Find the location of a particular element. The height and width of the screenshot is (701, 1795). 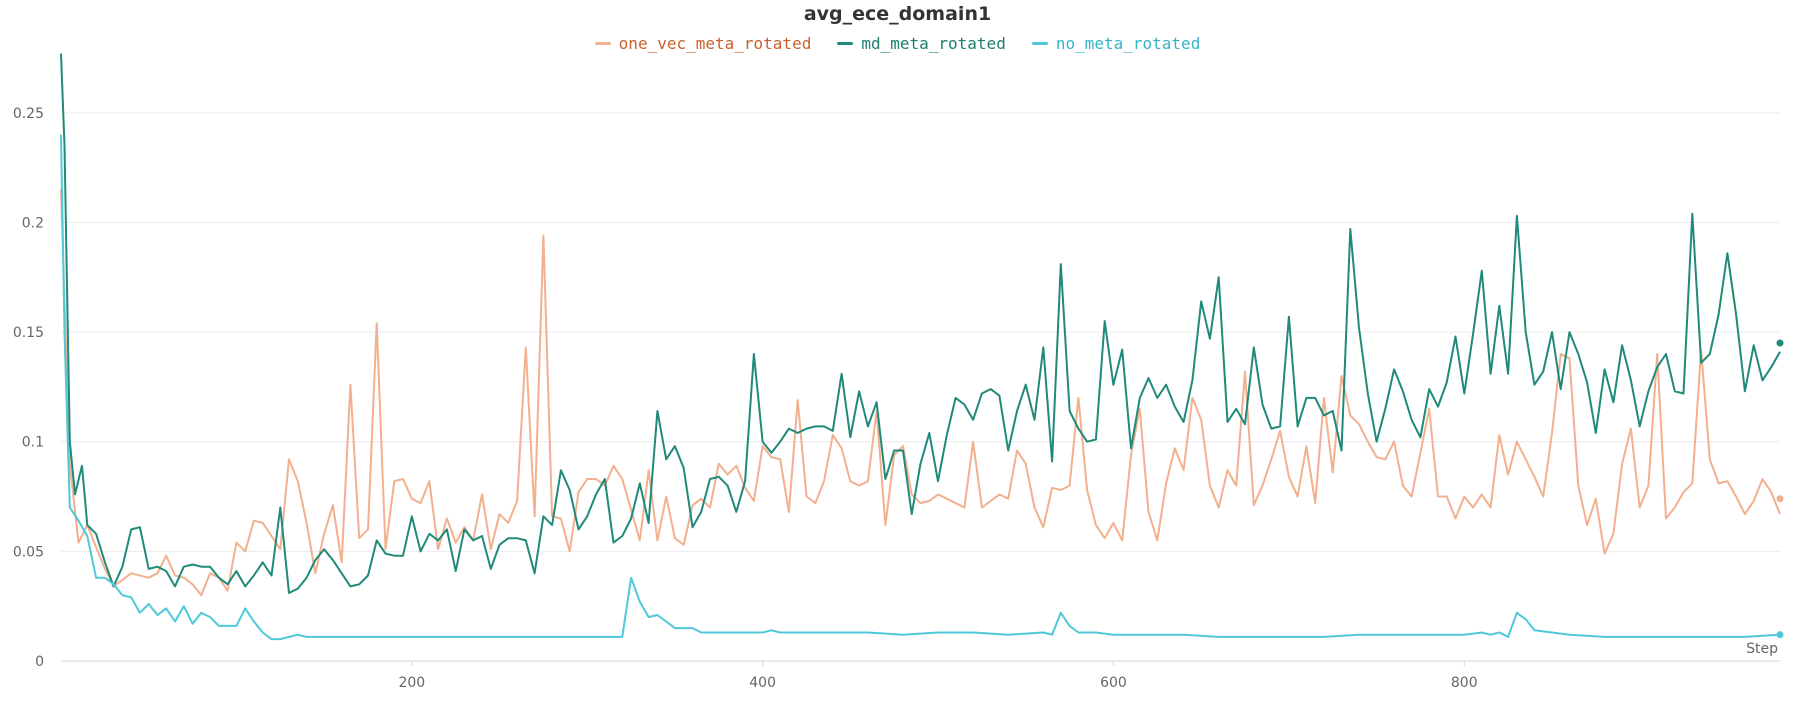

y-tick-label: 0.05 is located at coordinates (28, 552).